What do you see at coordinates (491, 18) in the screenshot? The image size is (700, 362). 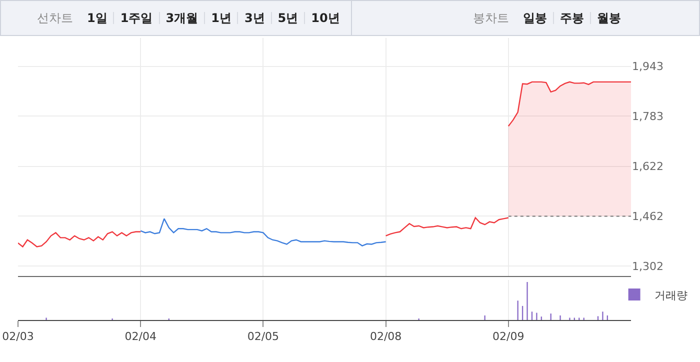 I see `text: 봉차트` at bounding box center [491, 18].